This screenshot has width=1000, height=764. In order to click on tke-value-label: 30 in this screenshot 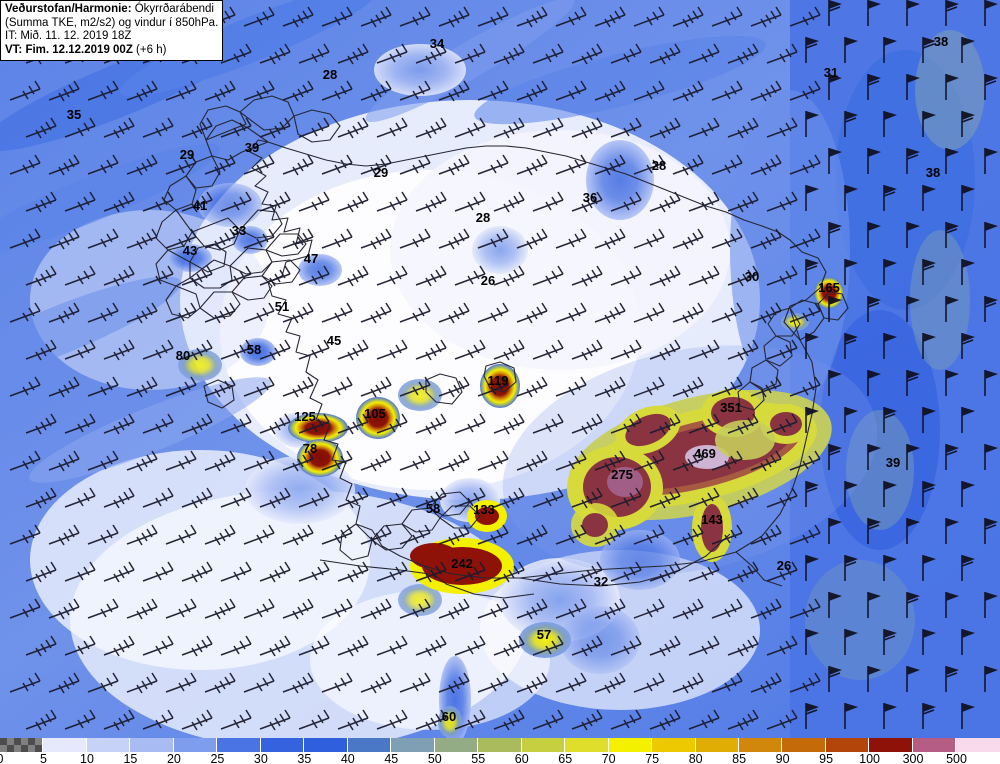, I will do `click(752, 276)`.